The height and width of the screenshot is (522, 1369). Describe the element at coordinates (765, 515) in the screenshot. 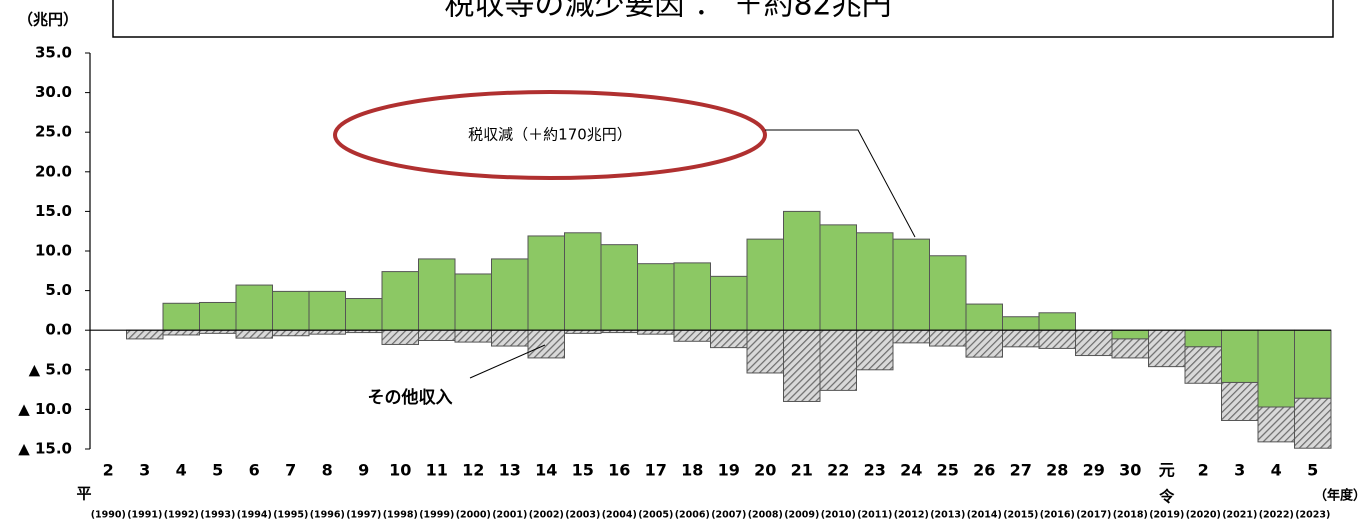

I see `year-label: (2008)` at that location.